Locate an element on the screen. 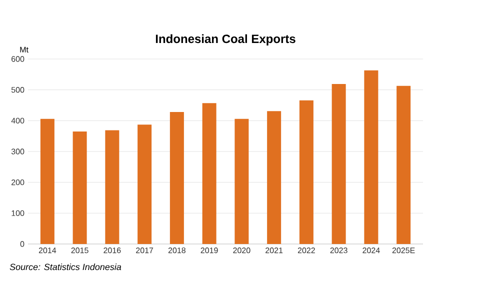 This screenshot has width=480, height=294. y-tick-label: 300 is located at coordinates (17, 151).